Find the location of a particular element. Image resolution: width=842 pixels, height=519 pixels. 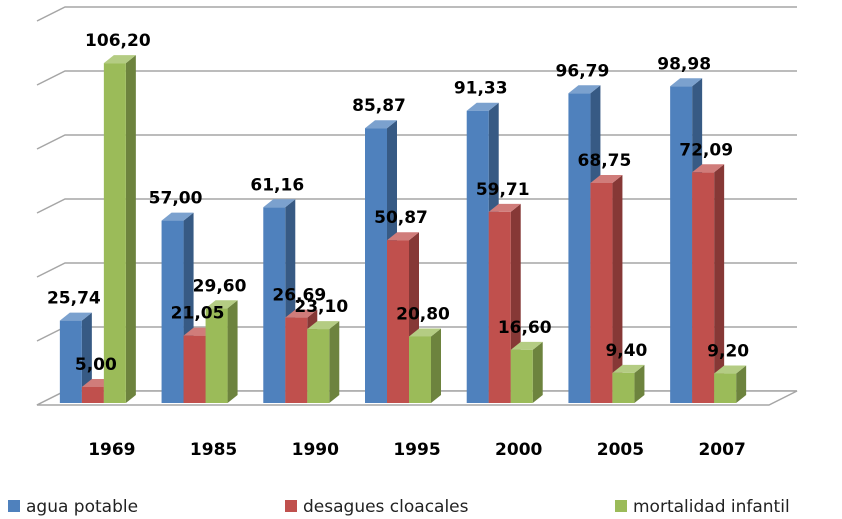

value-label: 61,16 is located at coordinates (277, 185).